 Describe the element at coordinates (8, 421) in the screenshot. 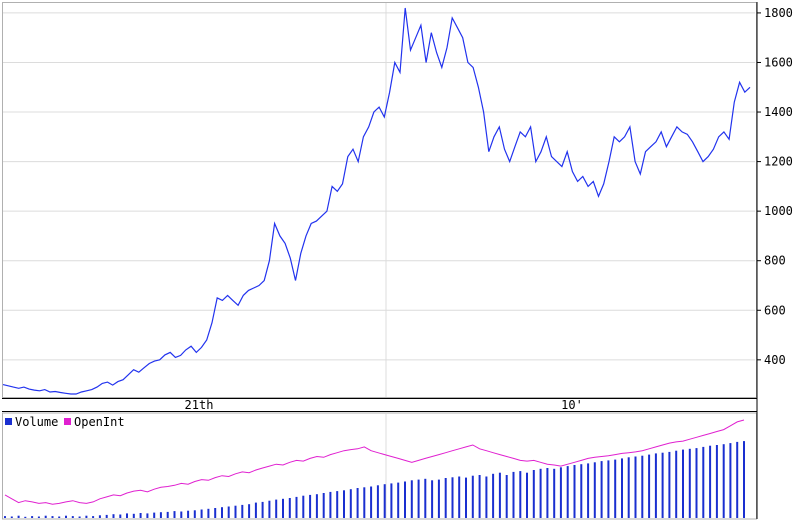

I see `legend-swatch-volume` at that location.